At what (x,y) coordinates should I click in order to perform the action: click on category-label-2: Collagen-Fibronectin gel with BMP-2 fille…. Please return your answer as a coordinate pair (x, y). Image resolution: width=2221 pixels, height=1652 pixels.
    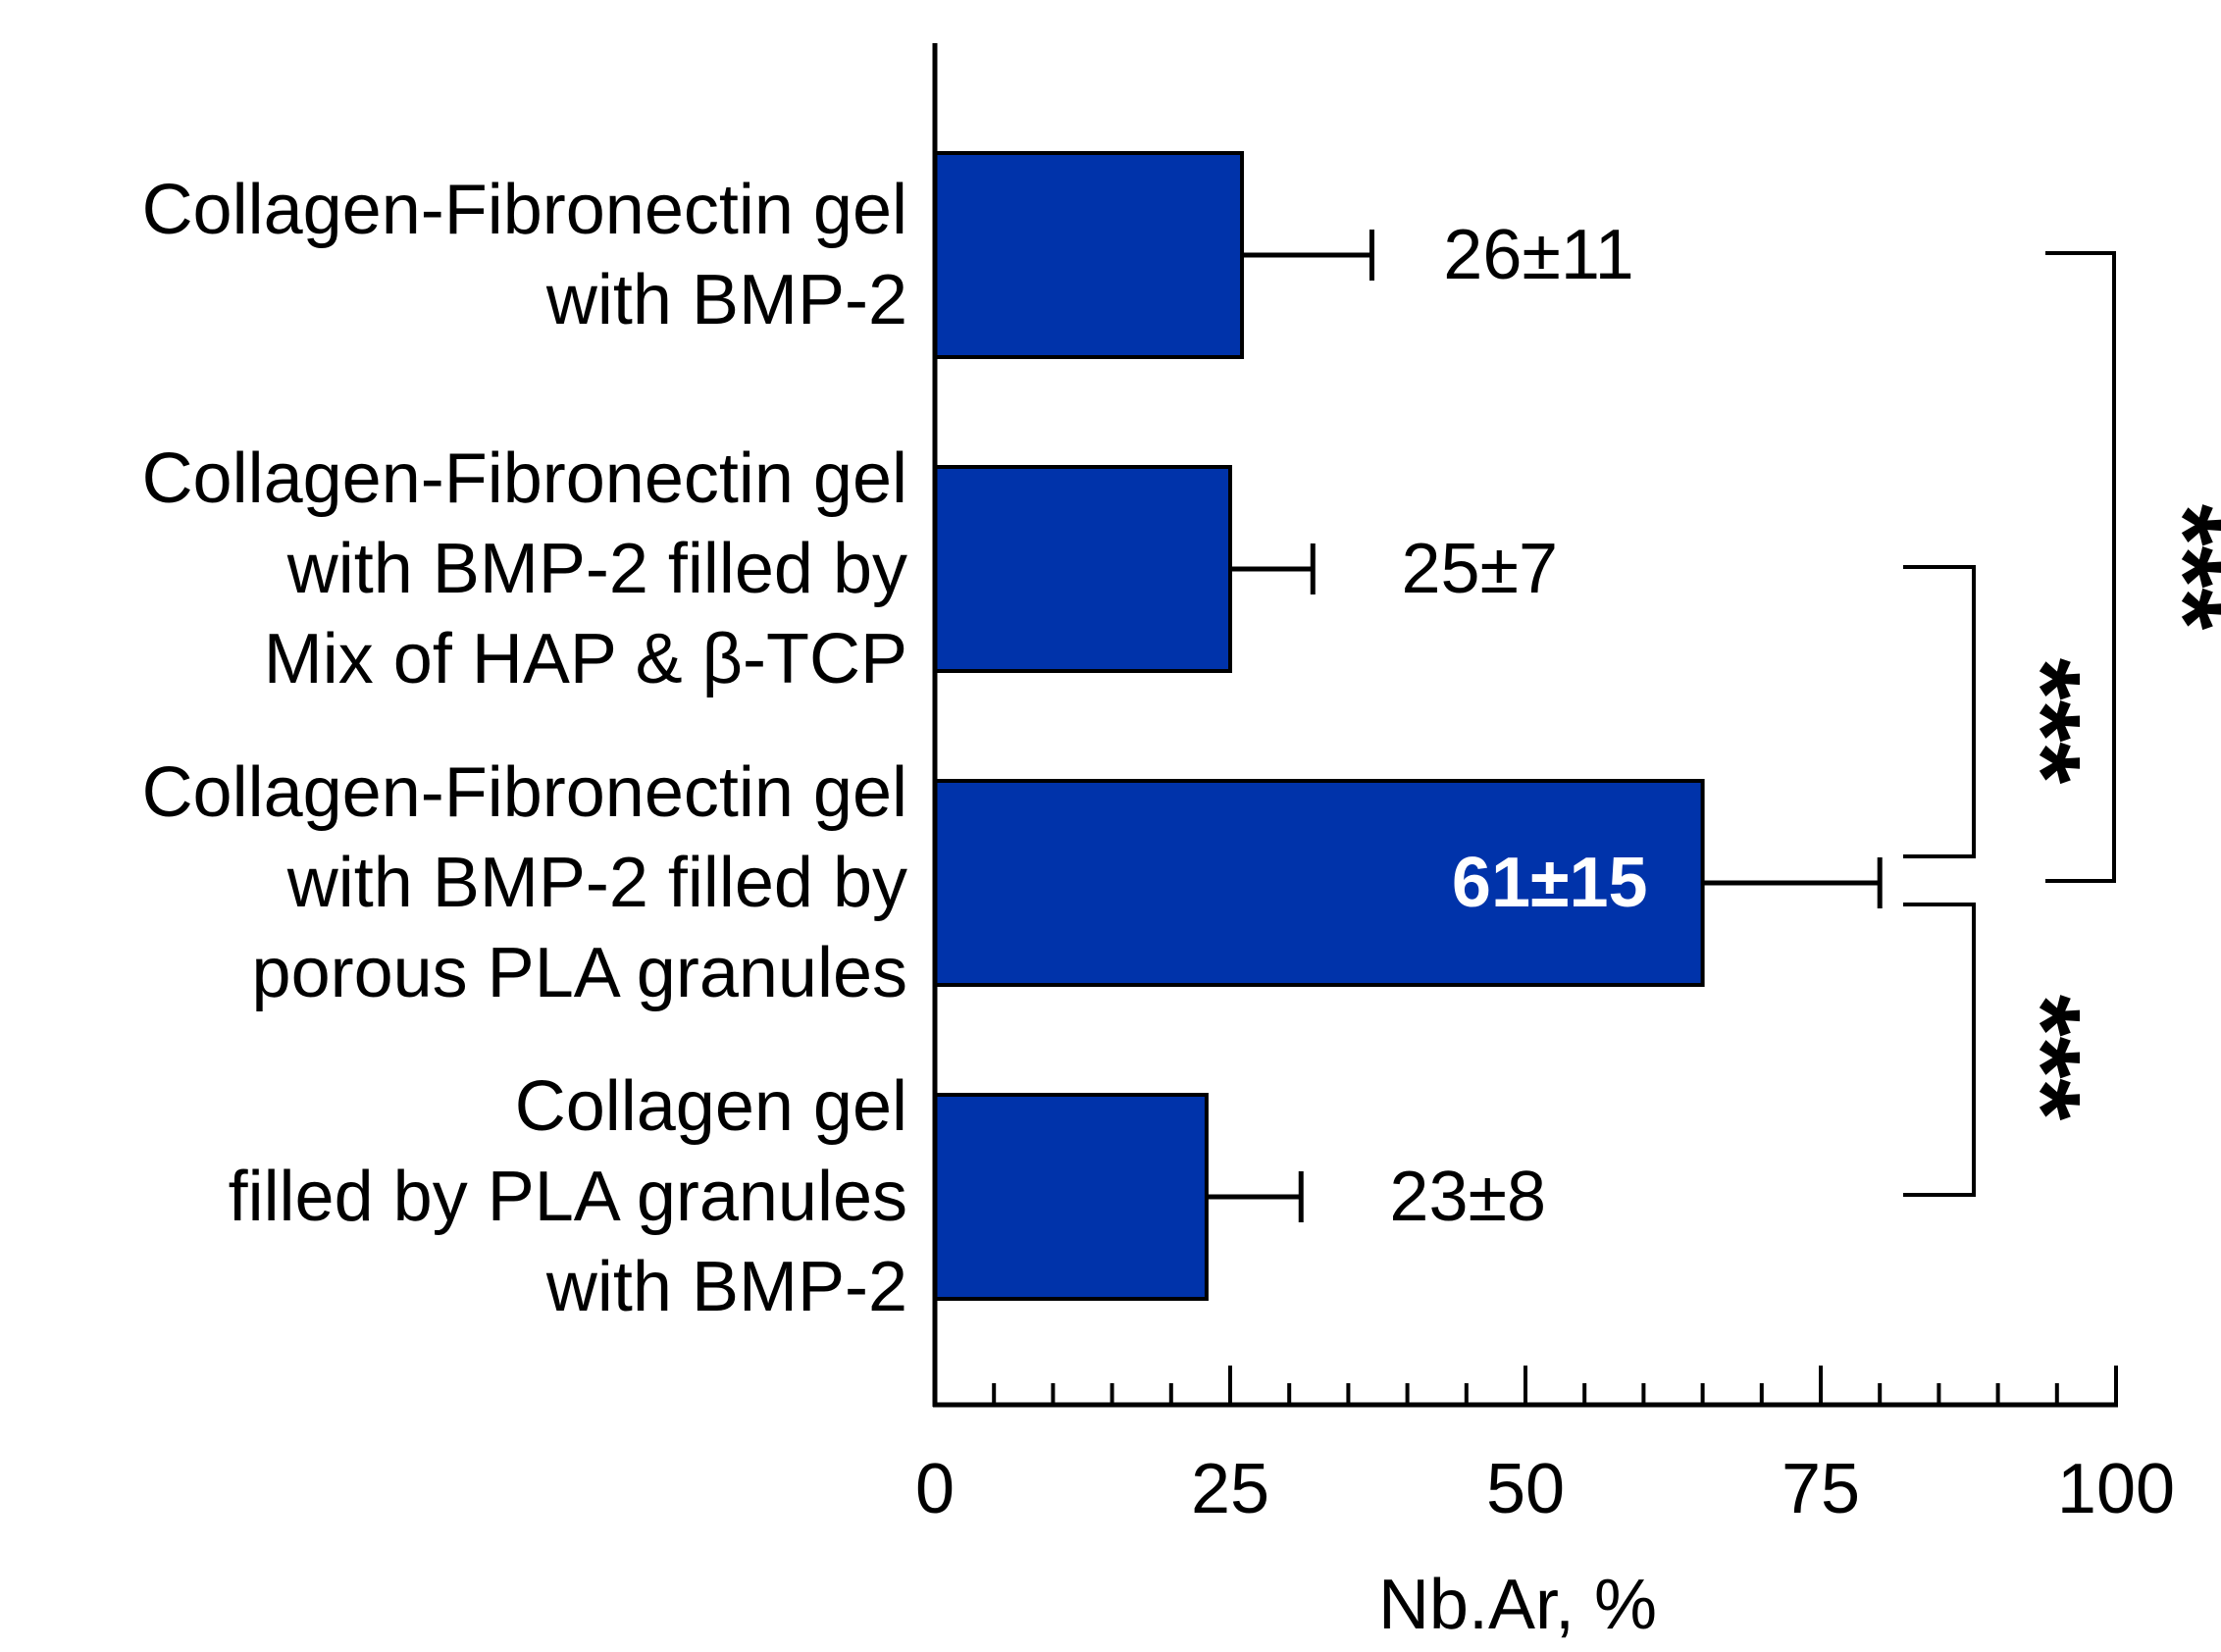
    Looking at the image, I should click on (524, 882).